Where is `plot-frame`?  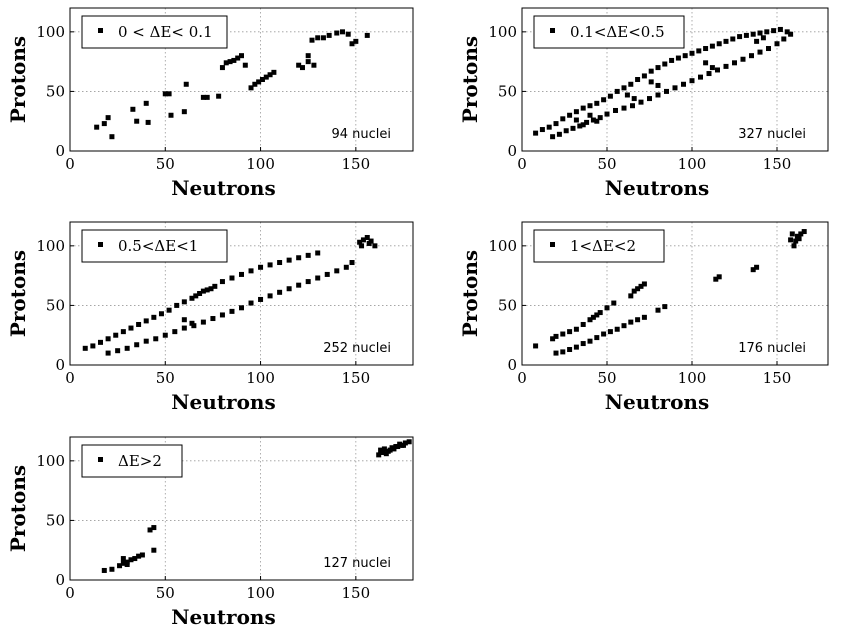 plot-frame is located at coordinates (241, 79).